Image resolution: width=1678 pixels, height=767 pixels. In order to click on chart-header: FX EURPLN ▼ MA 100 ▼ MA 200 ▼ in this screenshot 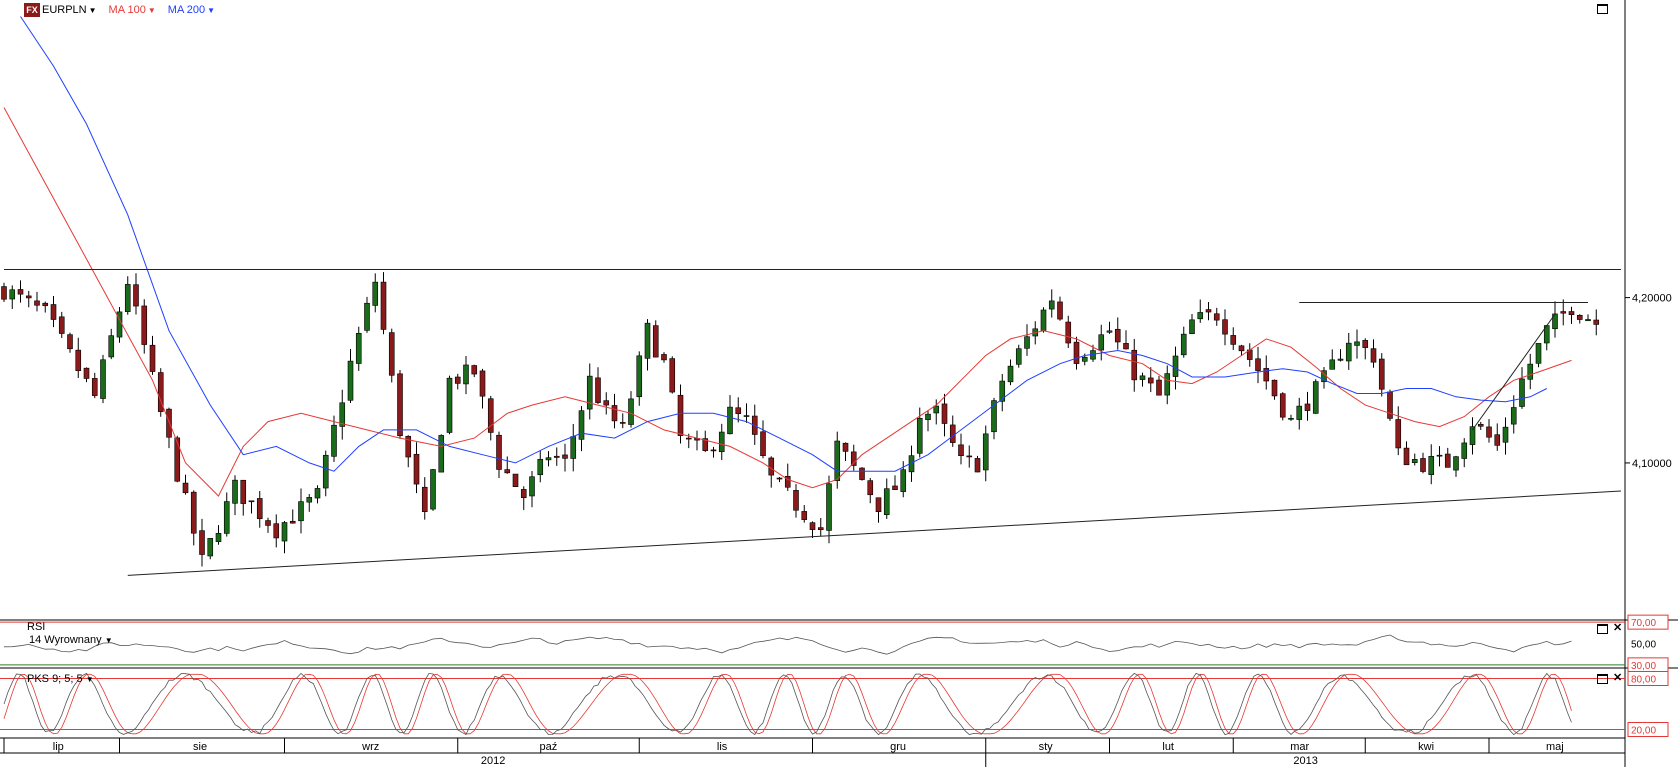, I will do `click(119, 10)`.